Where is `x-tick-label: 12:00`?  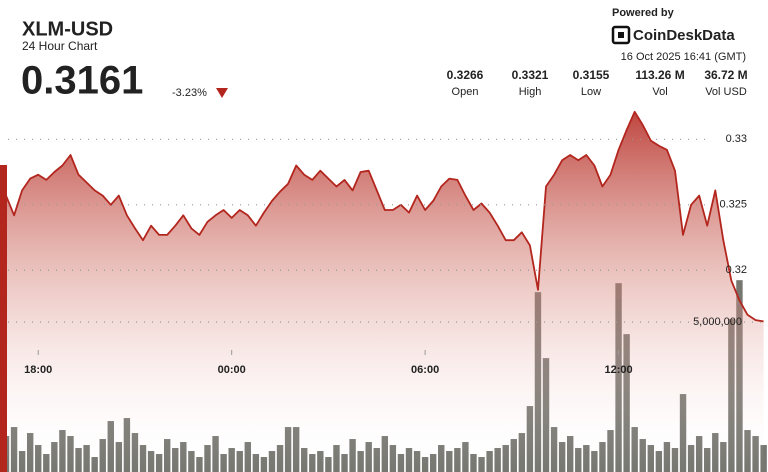 x-tick-label: 12:00 is located at coordinates (618, 370).